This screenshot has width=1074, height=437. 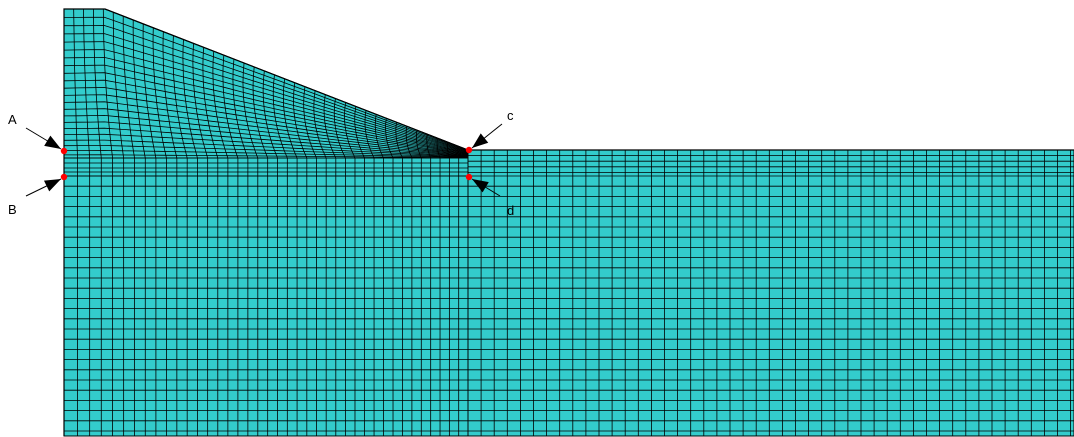 I want to click on node-marker-A, so click(x=64, y=151).